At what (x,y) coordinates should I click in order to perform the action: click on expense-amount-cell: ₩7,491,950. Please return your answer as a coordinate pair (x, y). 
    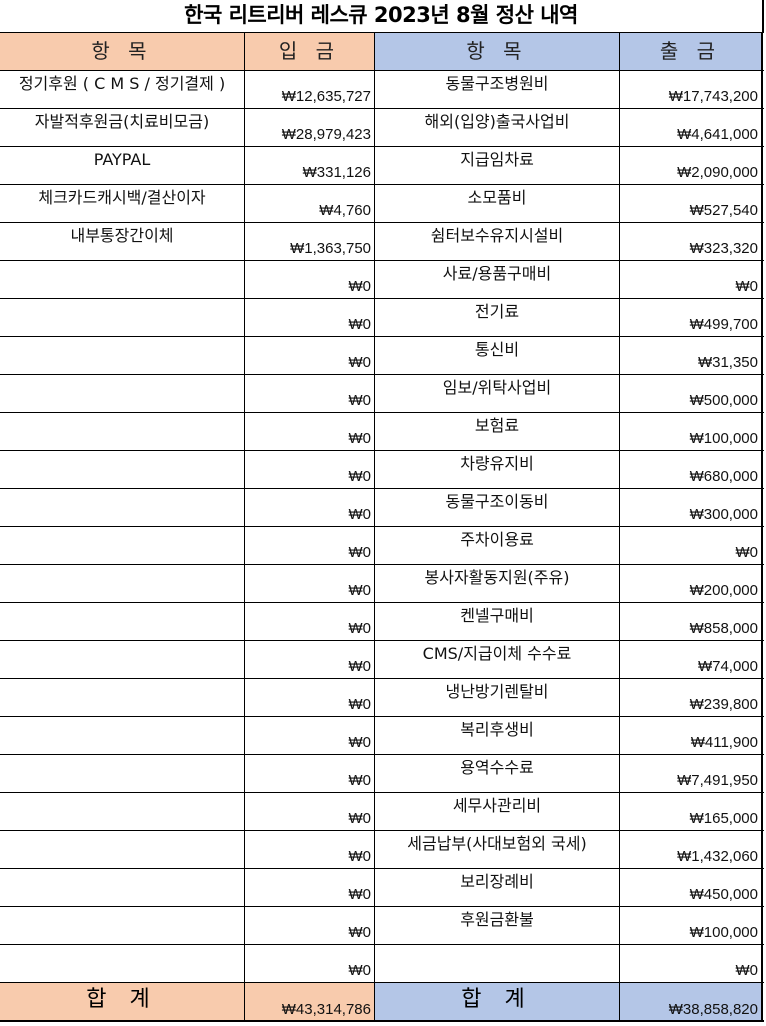
    Looking at the image, I should click on (691, 773).